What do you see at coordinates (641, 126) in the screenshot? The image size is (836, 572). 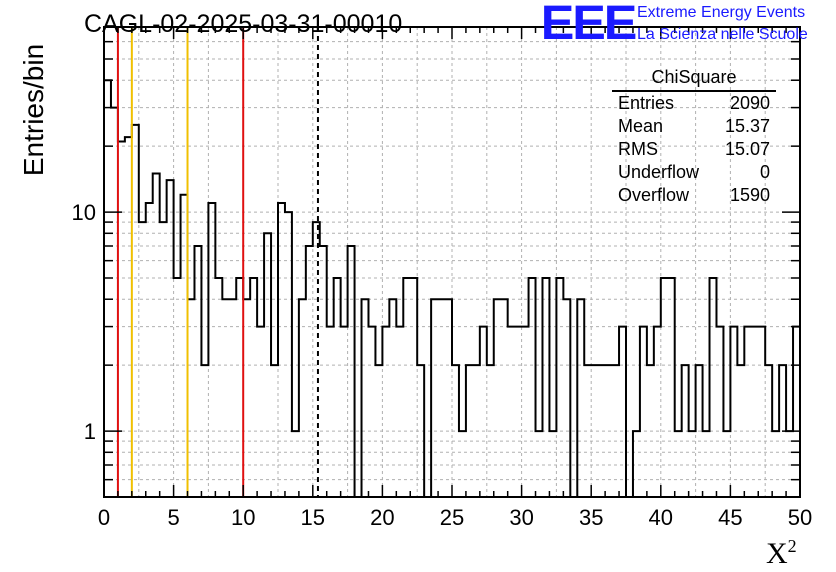 I see `stats-label: Mean` at bounding box center [641, 126].